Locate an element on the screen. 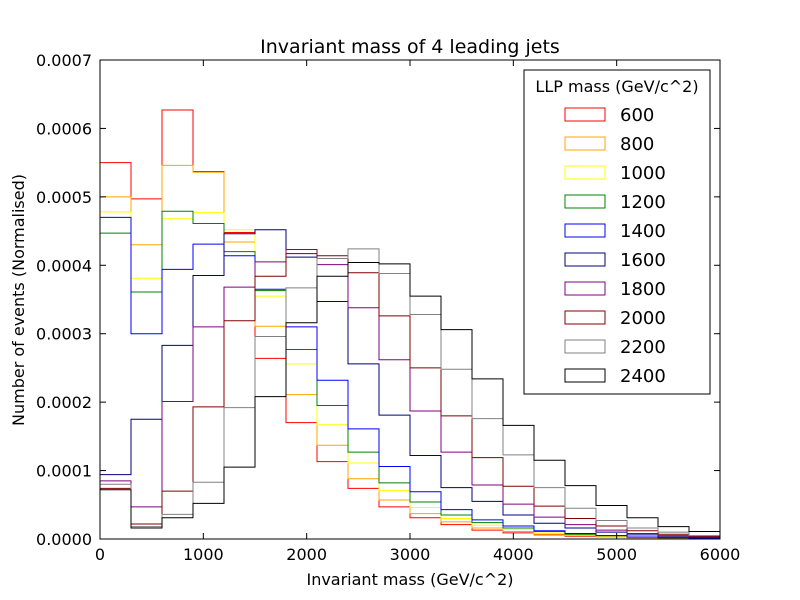  y-tick-label: 0.0003 is located at coordinates (64, 334).